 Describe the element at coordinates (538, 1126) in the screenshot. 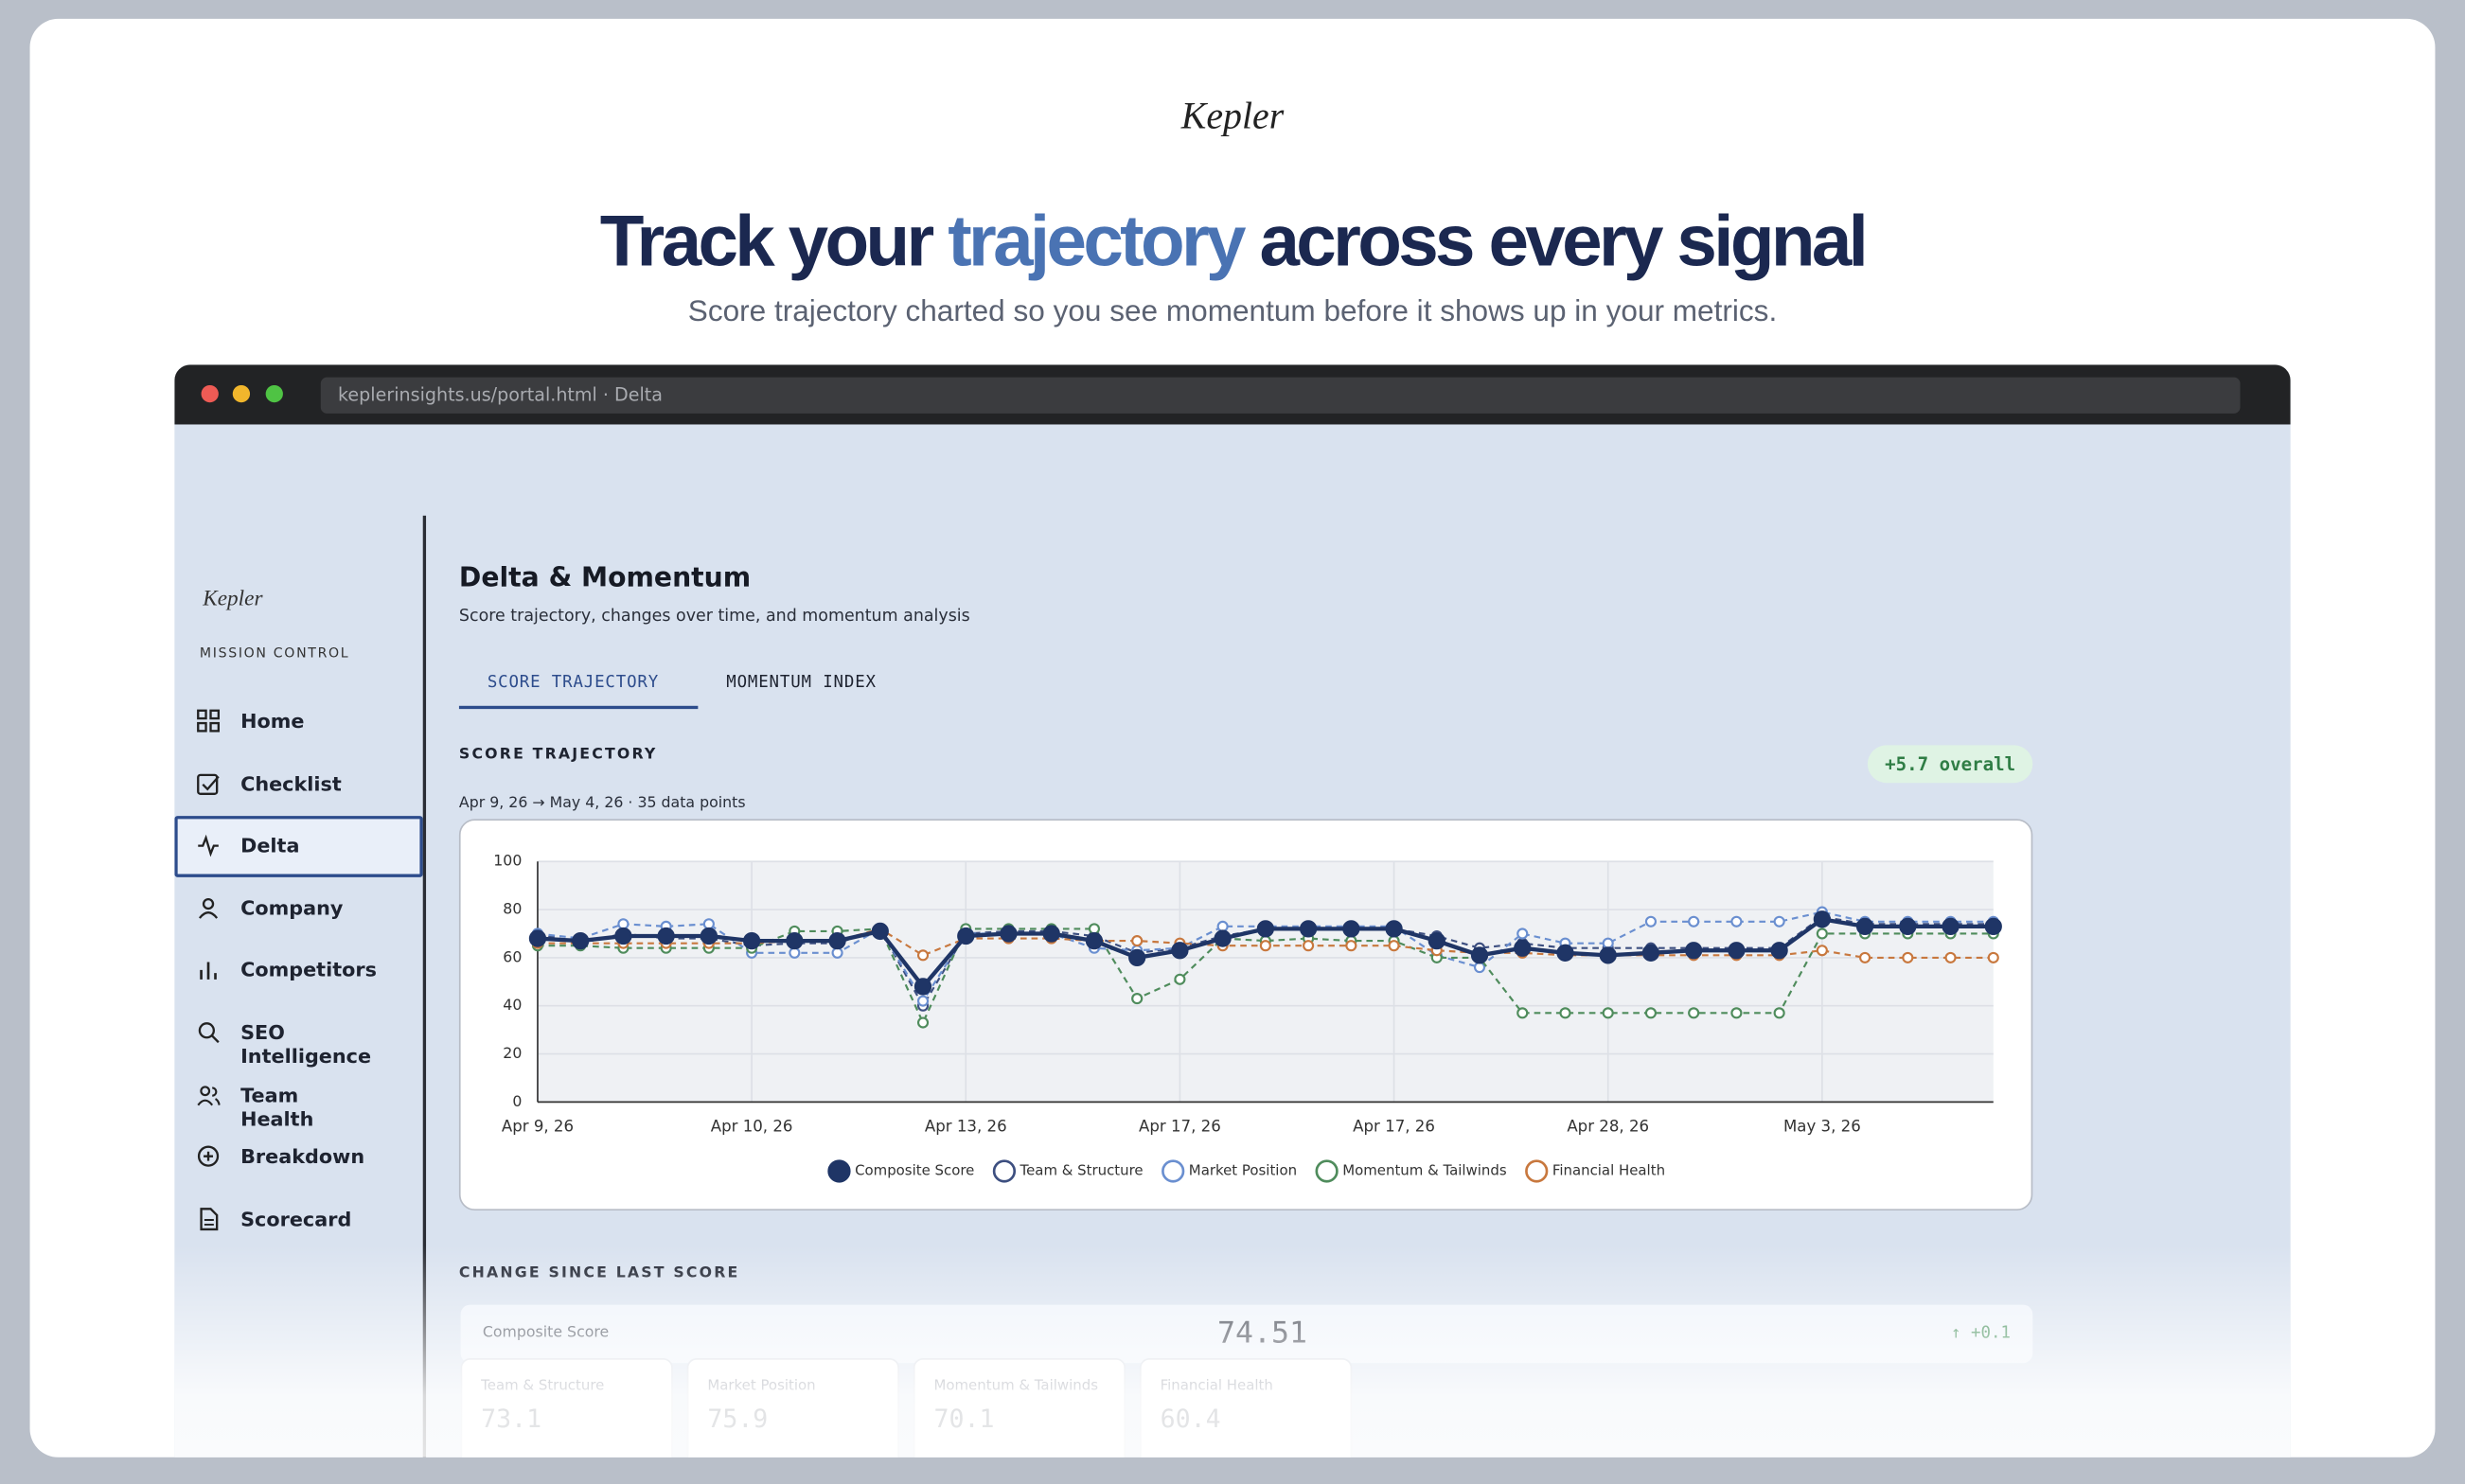

I see `x-tick-label: Apr 9, 26` at that location.